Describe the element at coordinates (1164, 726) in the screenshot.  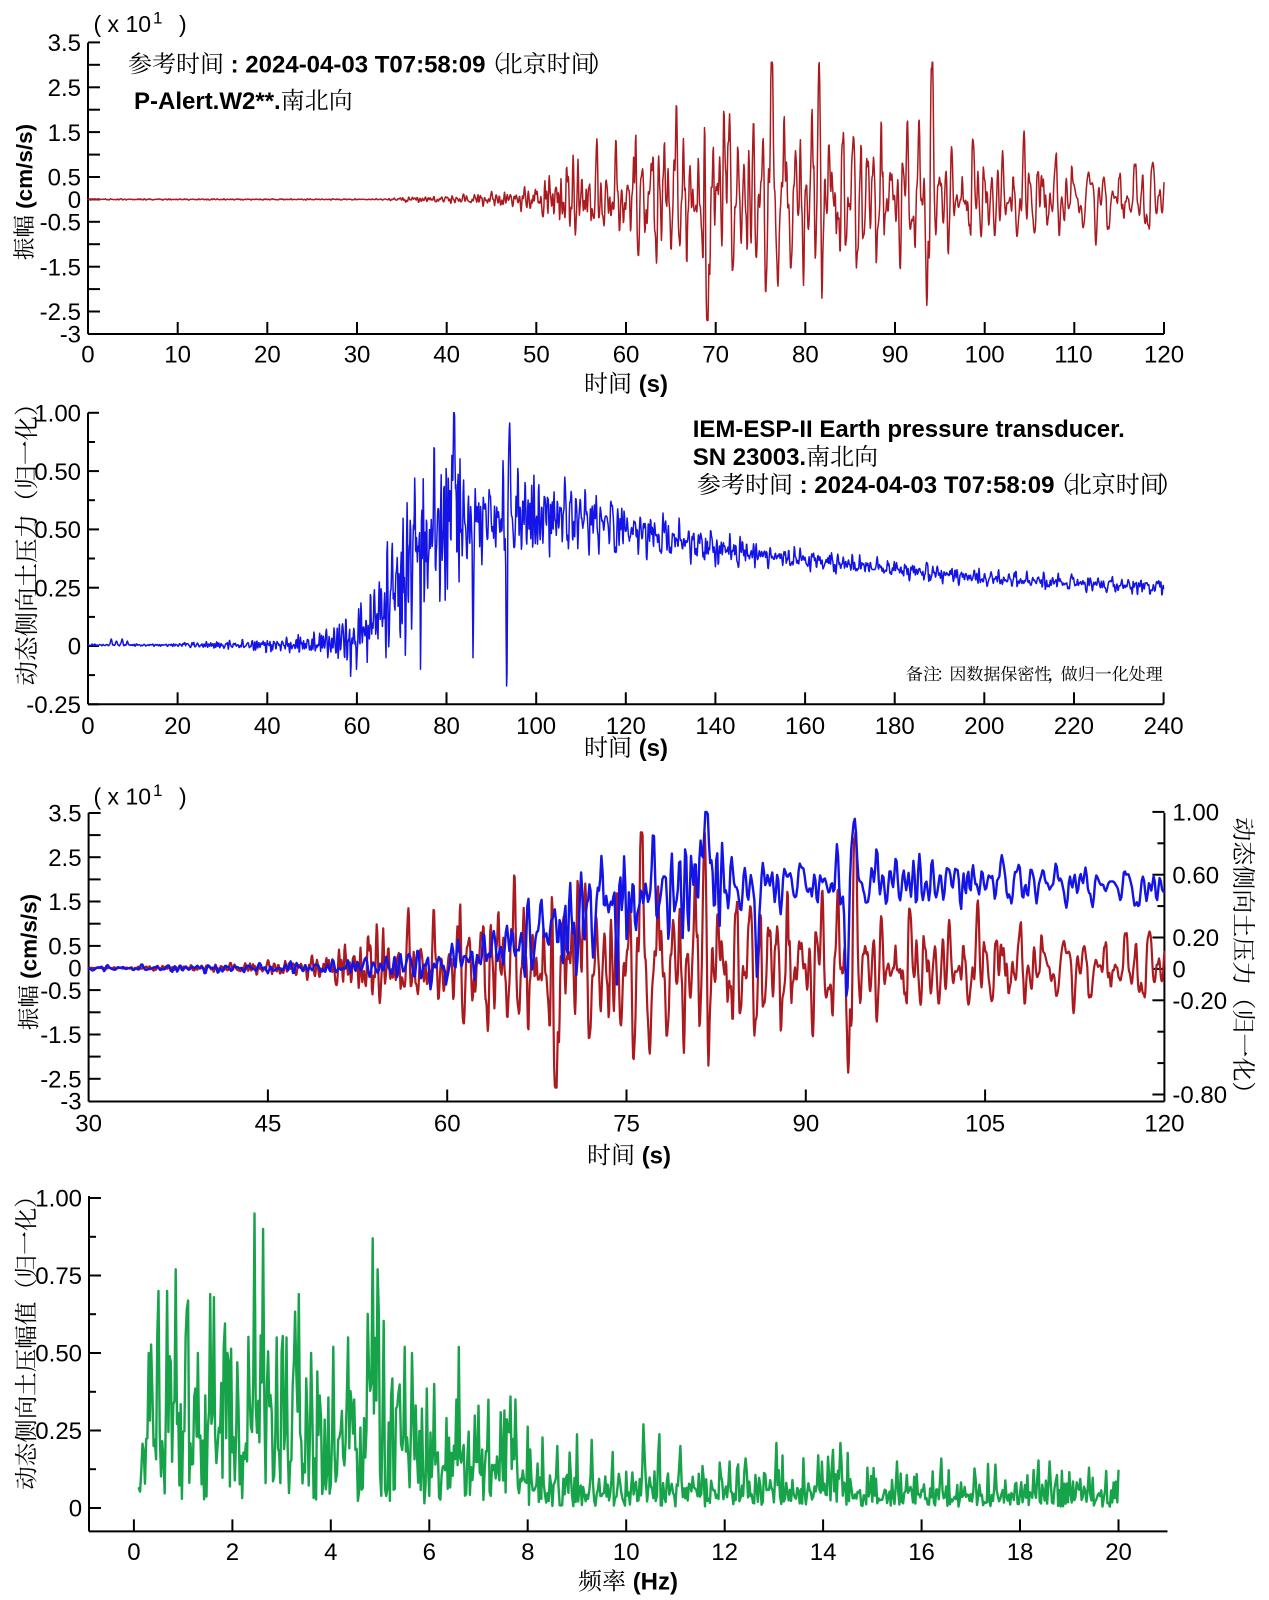
I see `svg-text: 240` at that location.